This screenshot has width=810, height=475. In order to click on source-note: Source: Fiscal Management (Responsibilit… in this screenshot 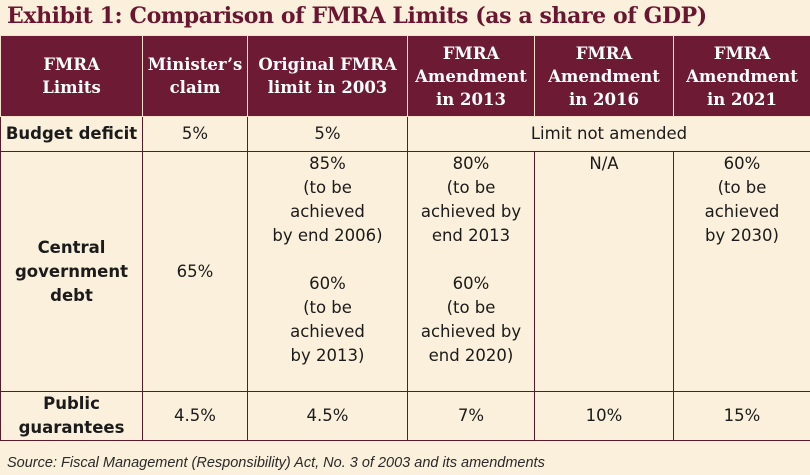, I will do `click(276, 463)`.